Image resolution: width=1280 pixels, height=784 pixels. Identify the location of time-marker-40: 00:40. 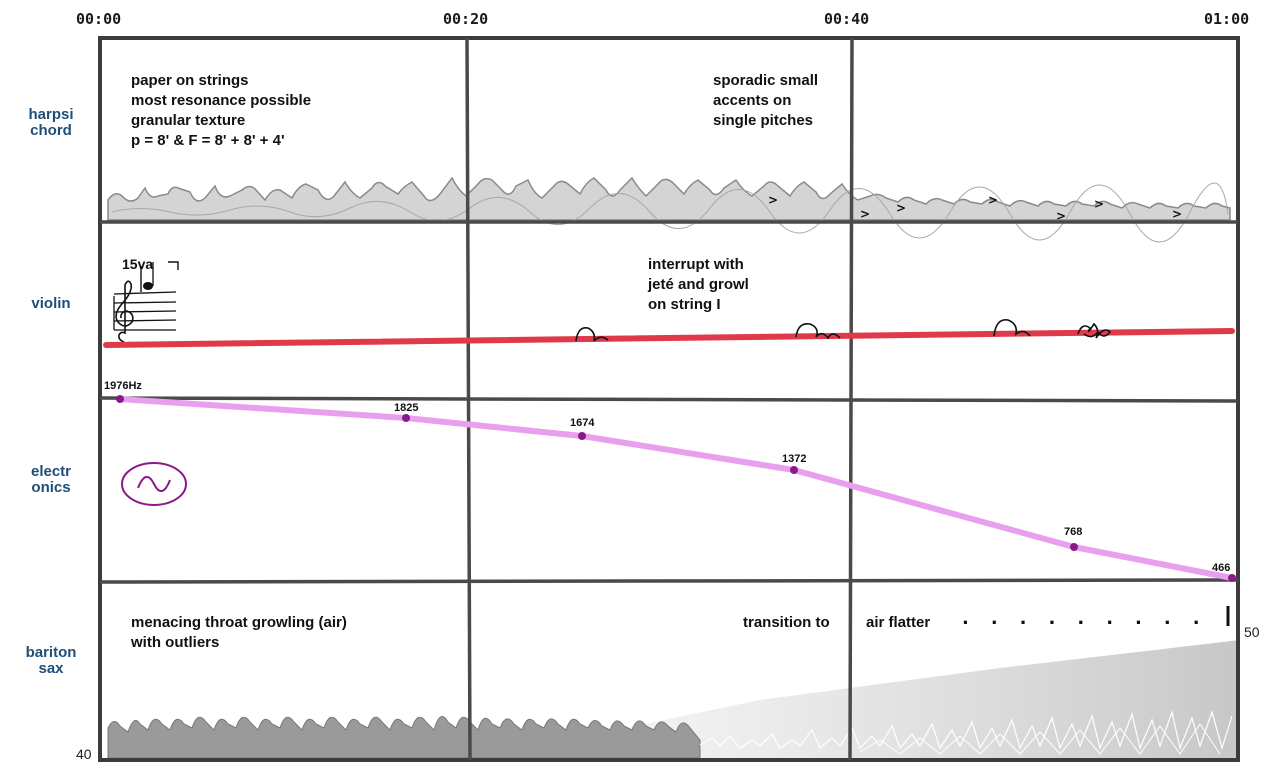
(847, 19).